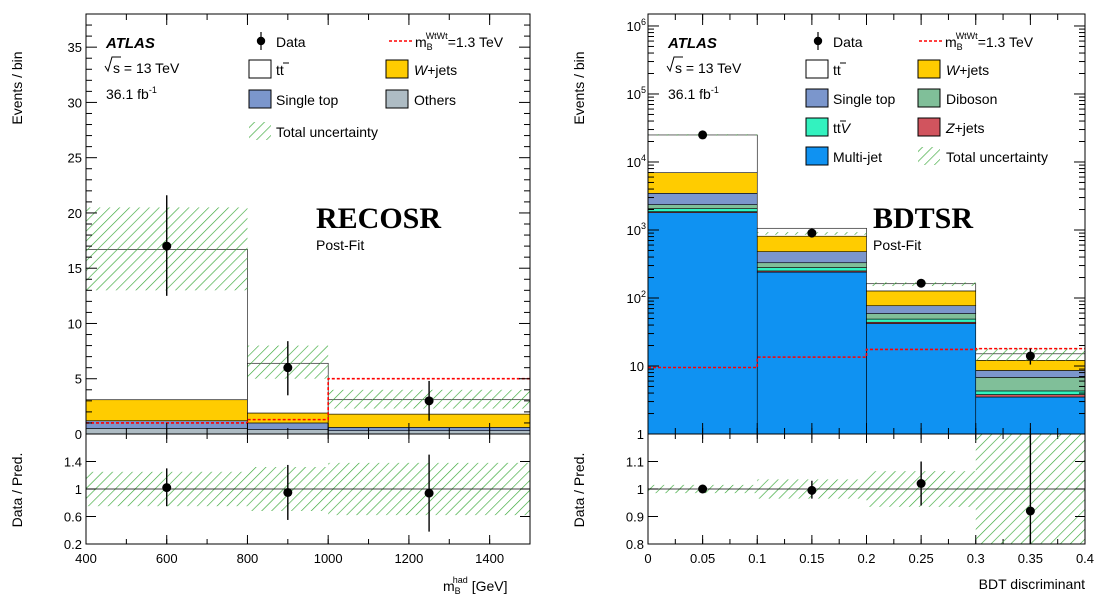 This screenshot has height=596, width=1101. Describe the element at coordinates (489, 558) in the screenshot. I see `x-tick-label: 1400` at that location.